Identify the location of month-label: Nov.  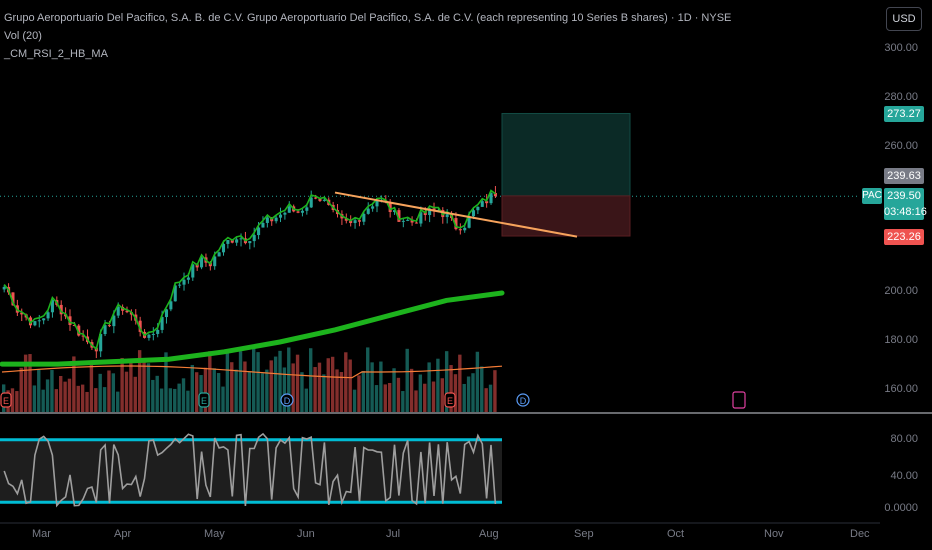
(774, 534).